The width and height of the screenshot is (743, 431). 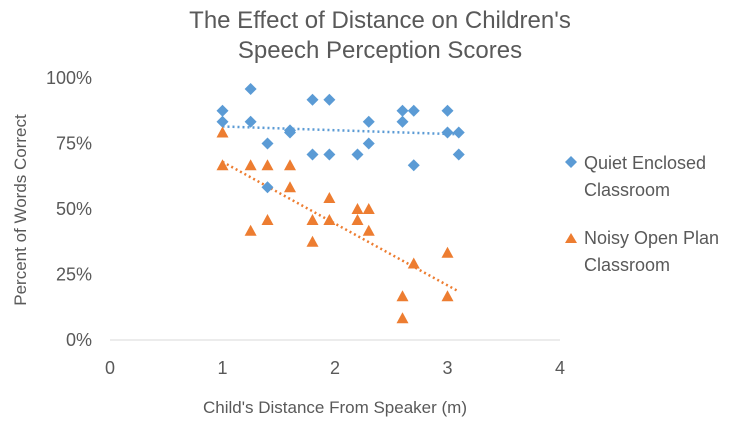 I want to click on legend-marker-quiet, so click(x=571, y=162).